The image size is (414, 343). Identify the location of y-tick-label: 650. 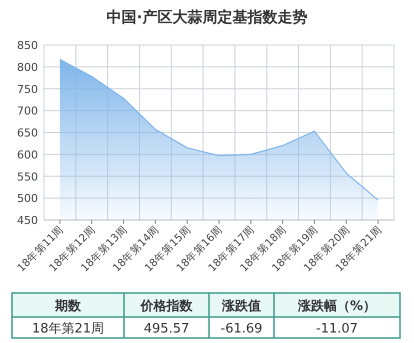
(27, 133).